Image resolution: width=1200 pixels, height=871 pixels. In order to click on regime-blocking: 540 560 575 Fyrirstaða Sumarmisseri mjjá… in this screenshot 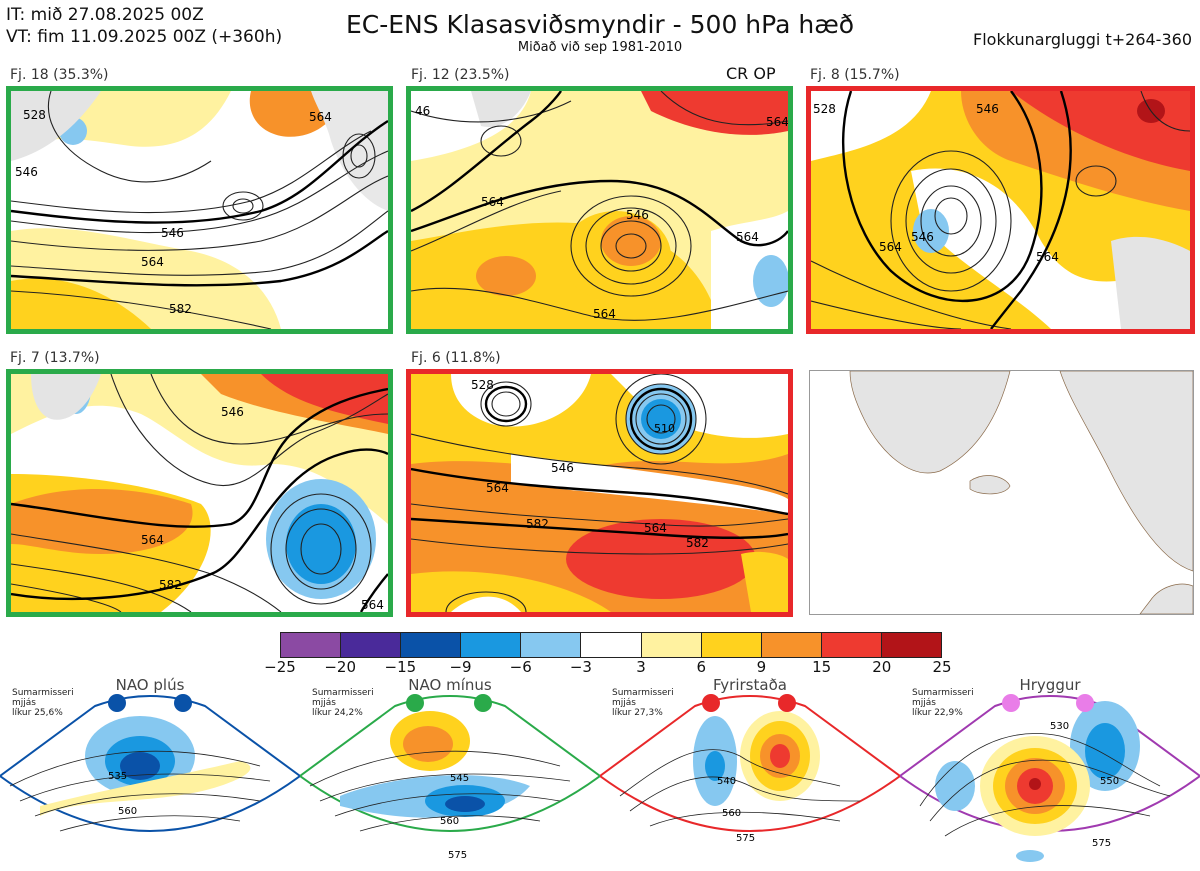, I will do `click(750, 773)`.